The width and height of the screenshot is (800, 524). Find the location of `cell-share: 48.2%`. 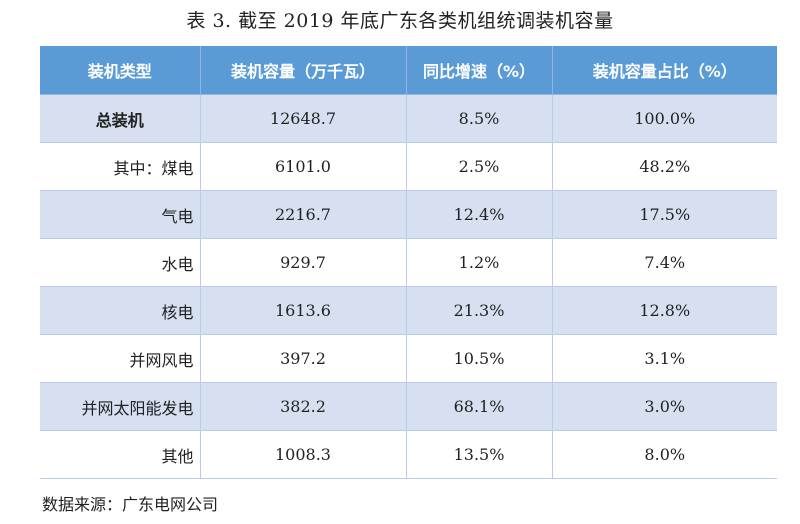

cell-share: 48.2% is located at coordinates (664, 166).